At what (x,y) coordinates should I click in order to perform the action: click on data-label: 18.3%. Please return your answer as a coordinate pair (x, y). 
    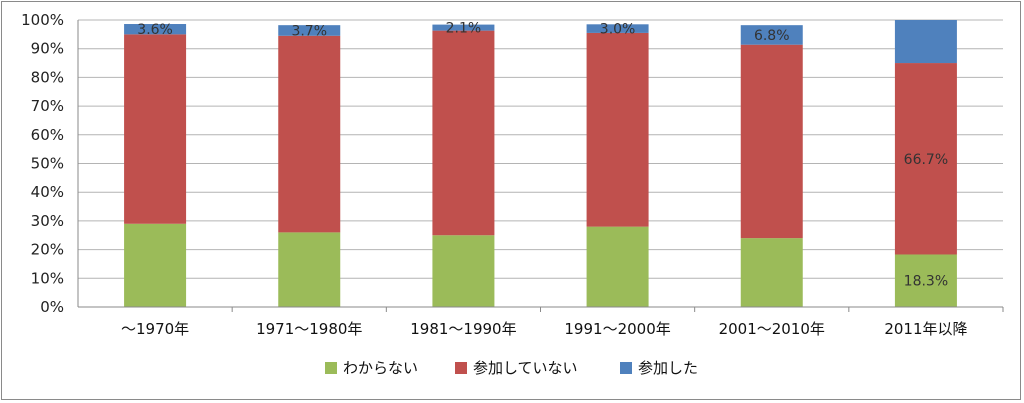
    Looking at the image, I should click on (926, 282).